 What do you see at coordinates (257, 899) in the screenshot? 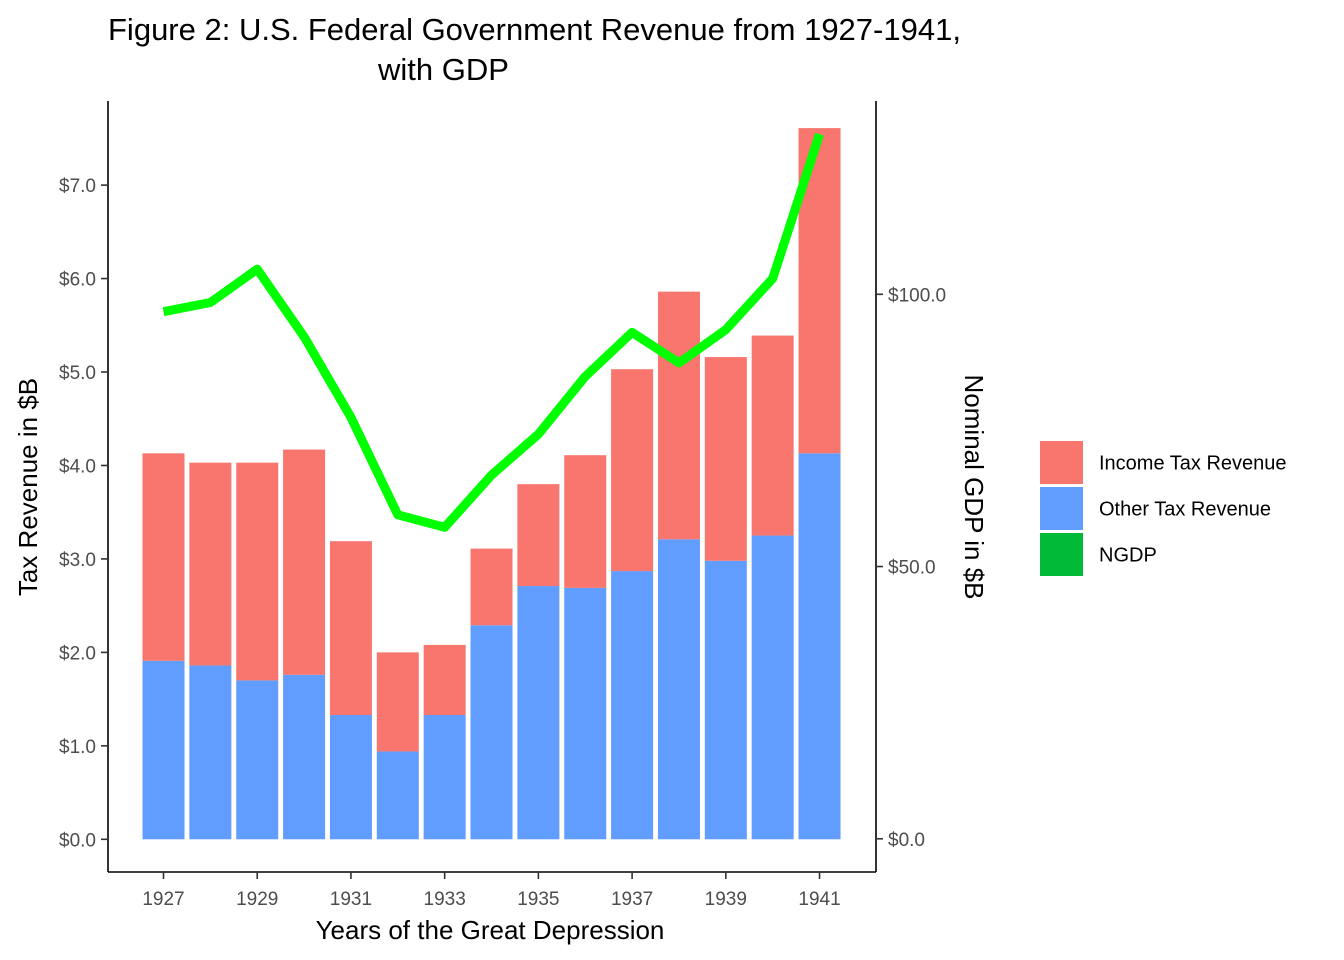
I see `x-tick-label: 1929` at bounding box center [257, 899].